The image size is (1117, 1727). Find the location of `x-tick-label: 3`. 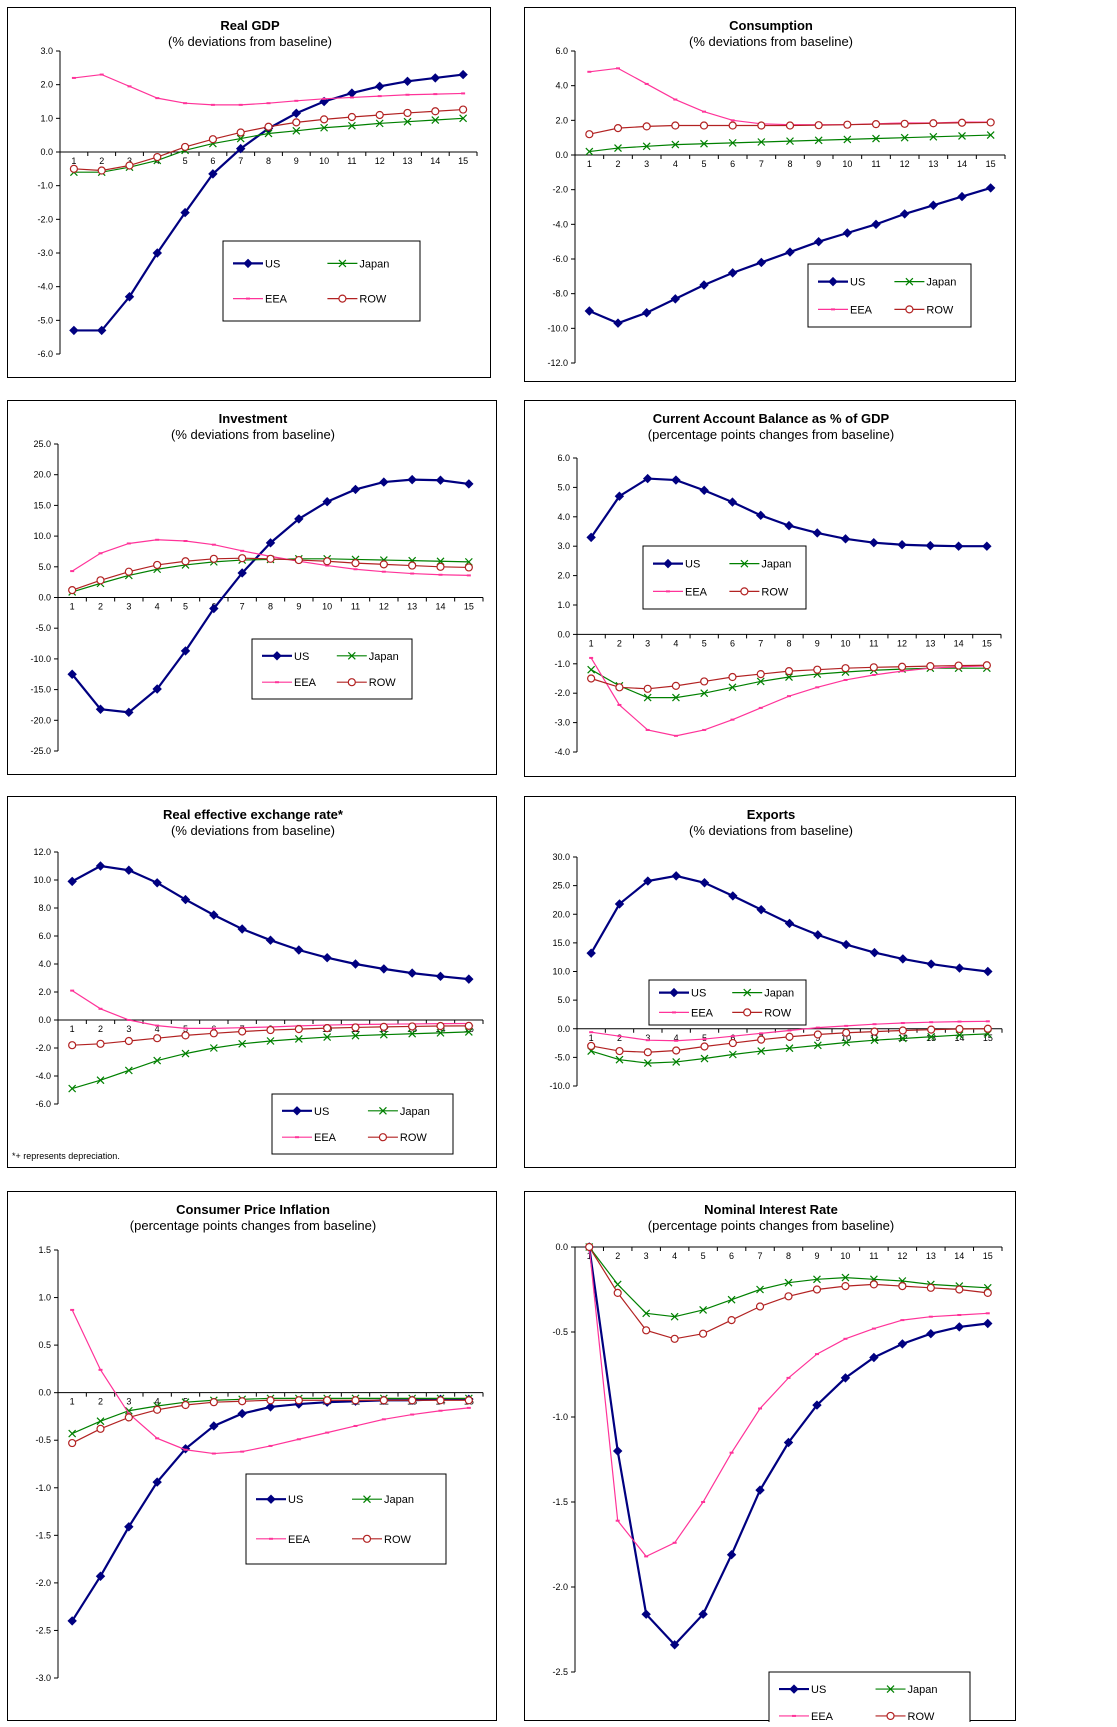

x-tick-label: 3 is located at coordinates (646, 1256).